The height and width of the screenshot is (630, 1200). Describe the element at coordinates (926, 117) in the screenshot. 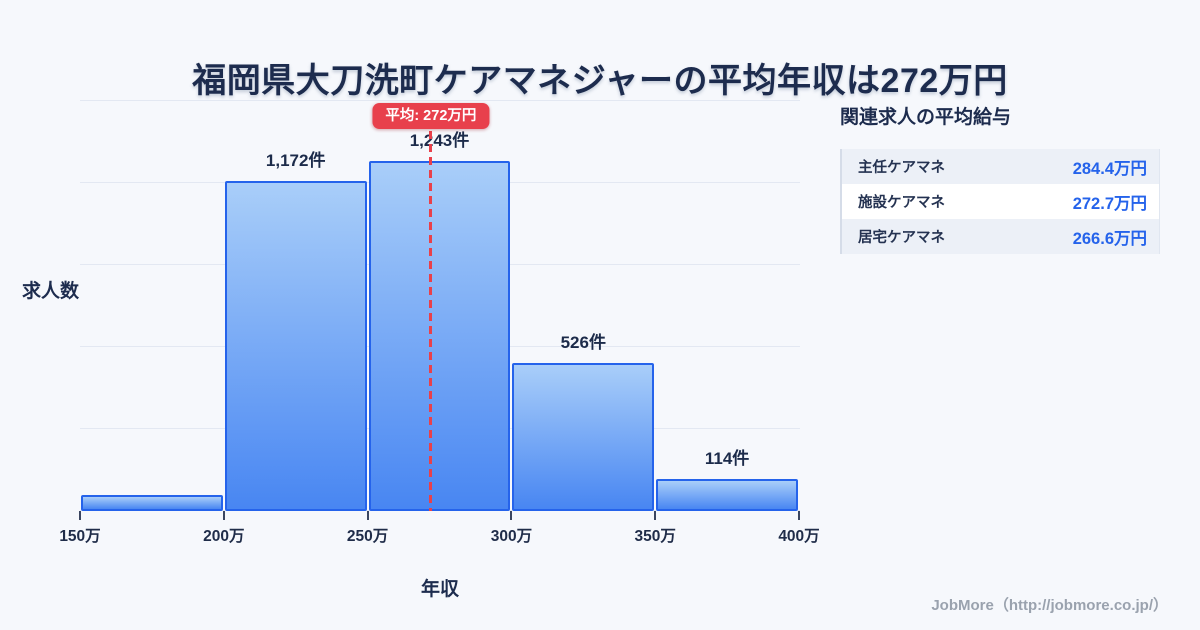

I see `related-panel-title: 関連求人の平均給与` at that location.